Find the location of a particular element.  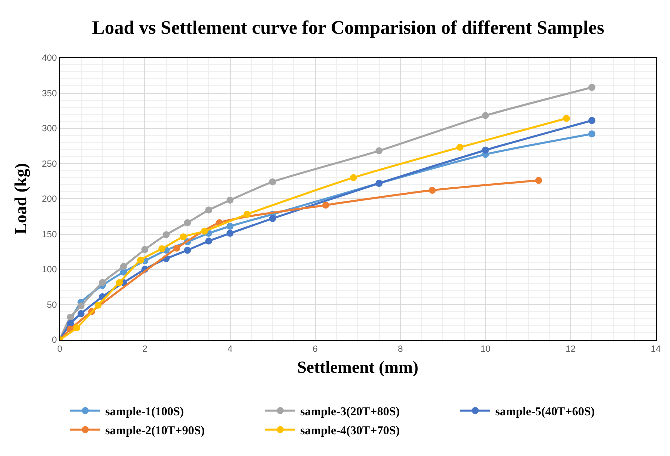

chart-title: Load vs Settlement curve for Comparision of different Samples is located at coordinates (348, 28).